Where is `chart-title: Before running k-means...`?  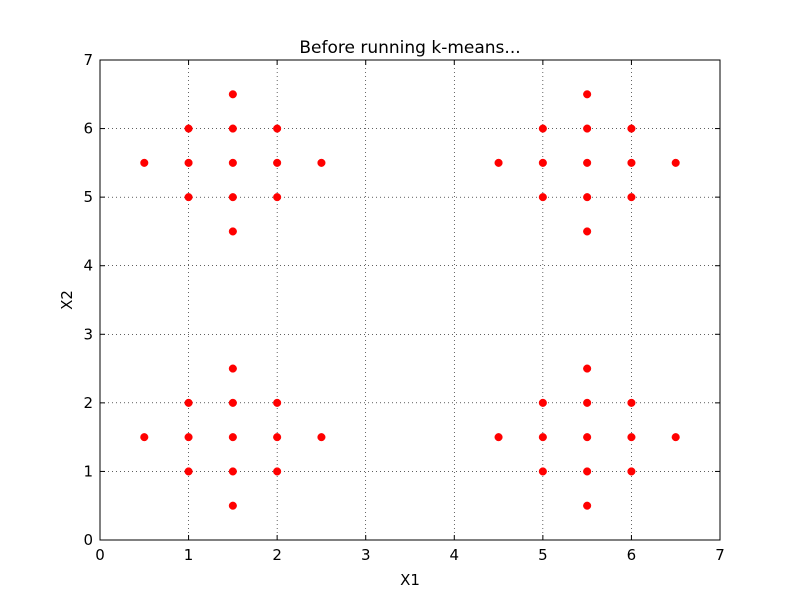 chart-title: Before running k-means... is located at coordinates (409, 48).